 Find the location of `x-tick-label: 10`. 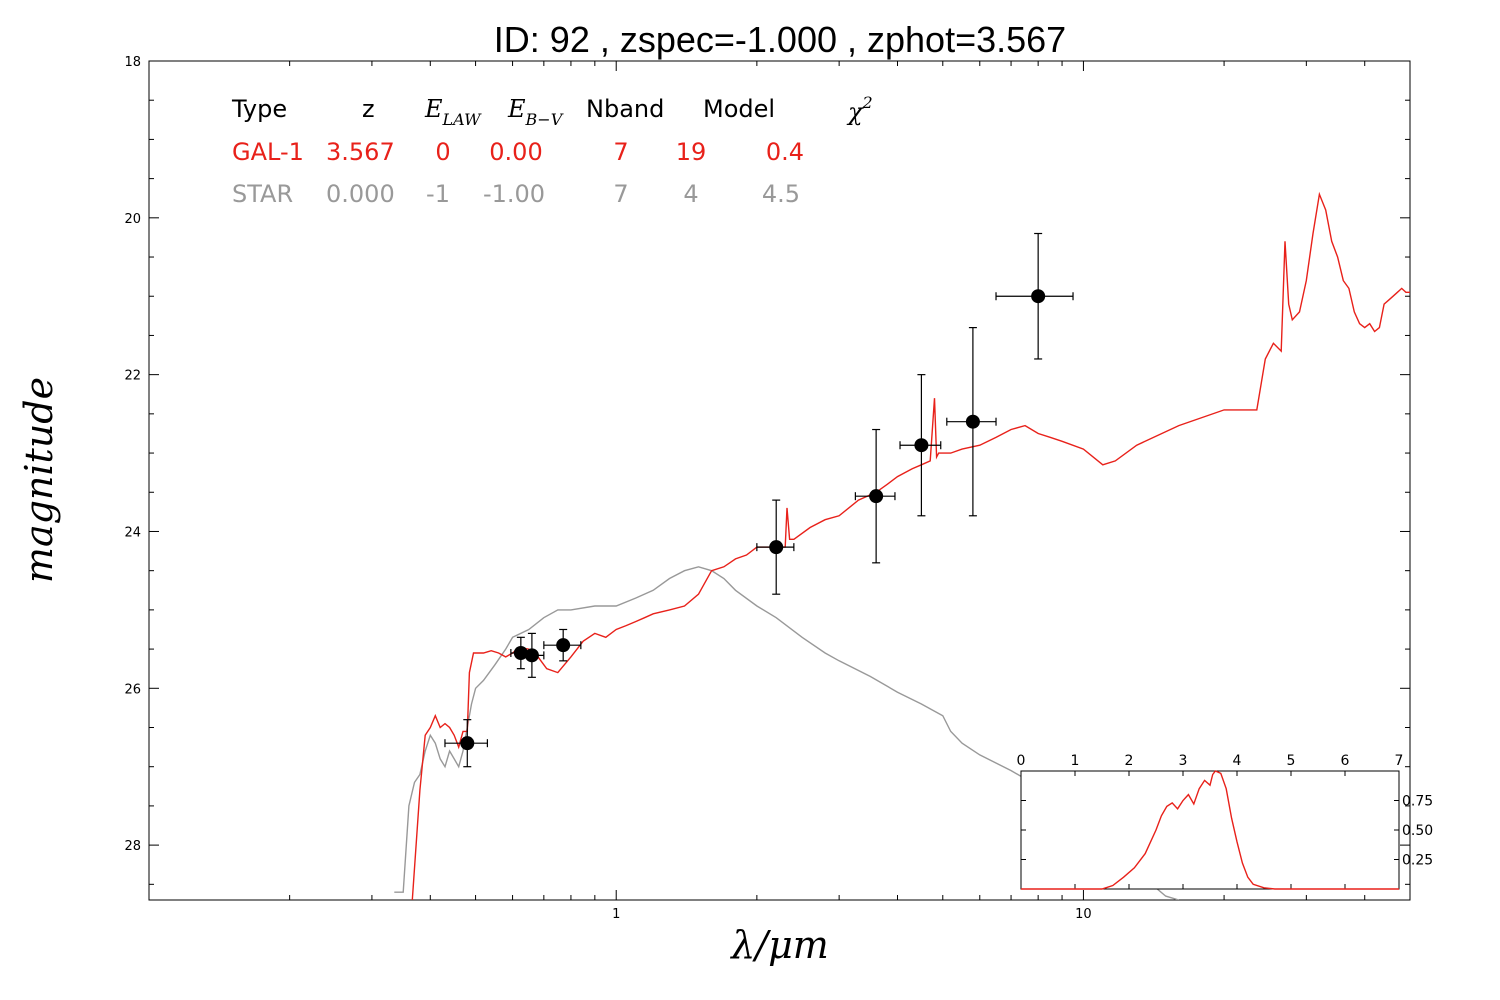

x-tick-label: 10 is located at coordinates (1083, 914).